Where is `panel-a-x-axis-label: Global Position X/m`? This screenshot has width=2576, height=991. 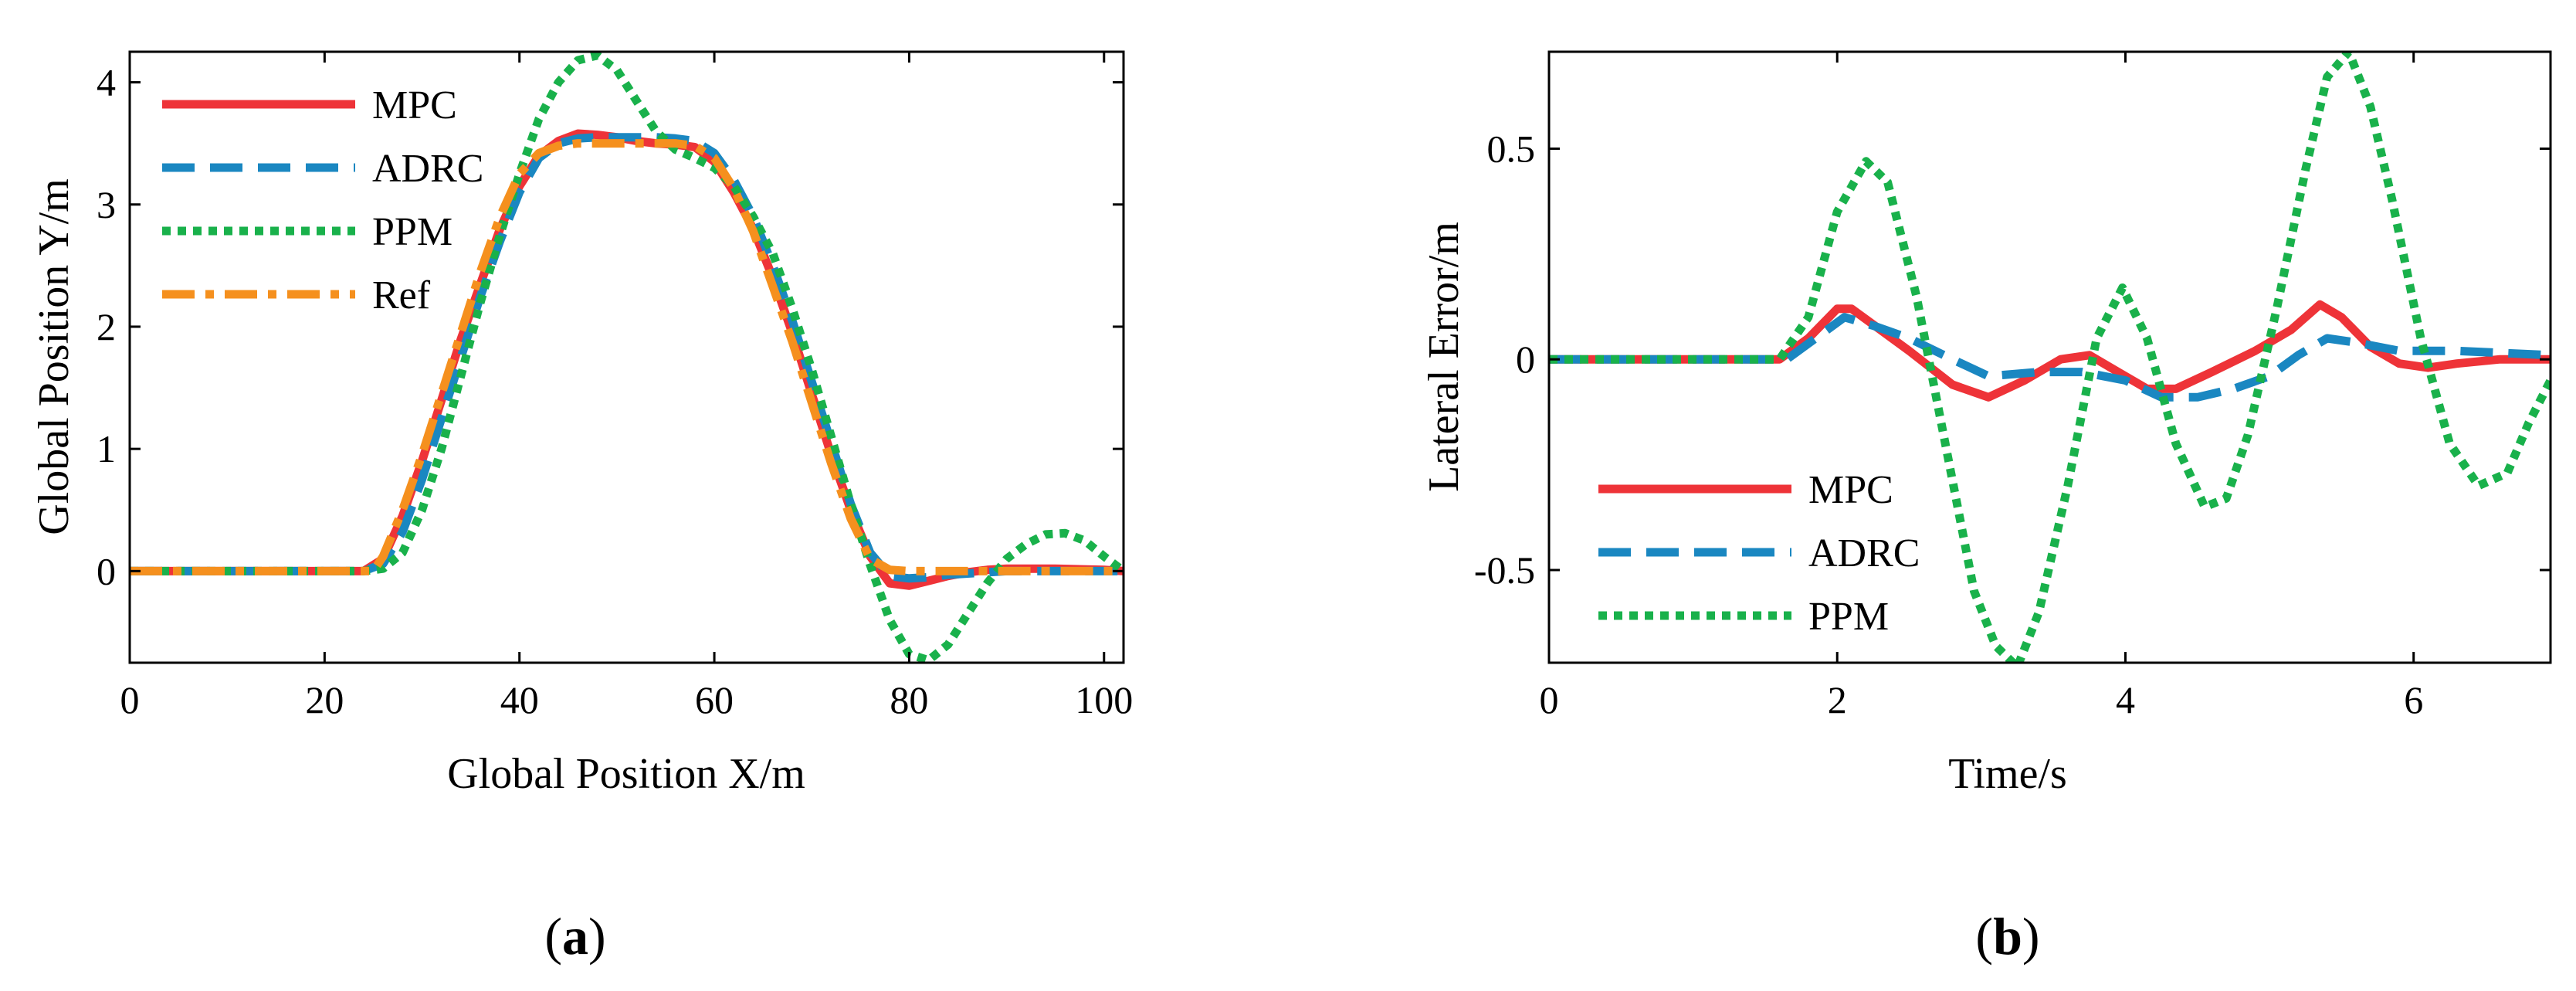 panel-a-x-axis-label: Global Position X/m is located at coordinates (626, 774).